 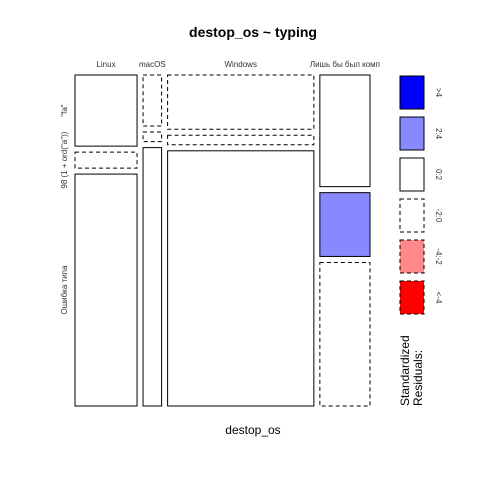 I want to click on legend-label: -2:0, so click(x=438, y=216).